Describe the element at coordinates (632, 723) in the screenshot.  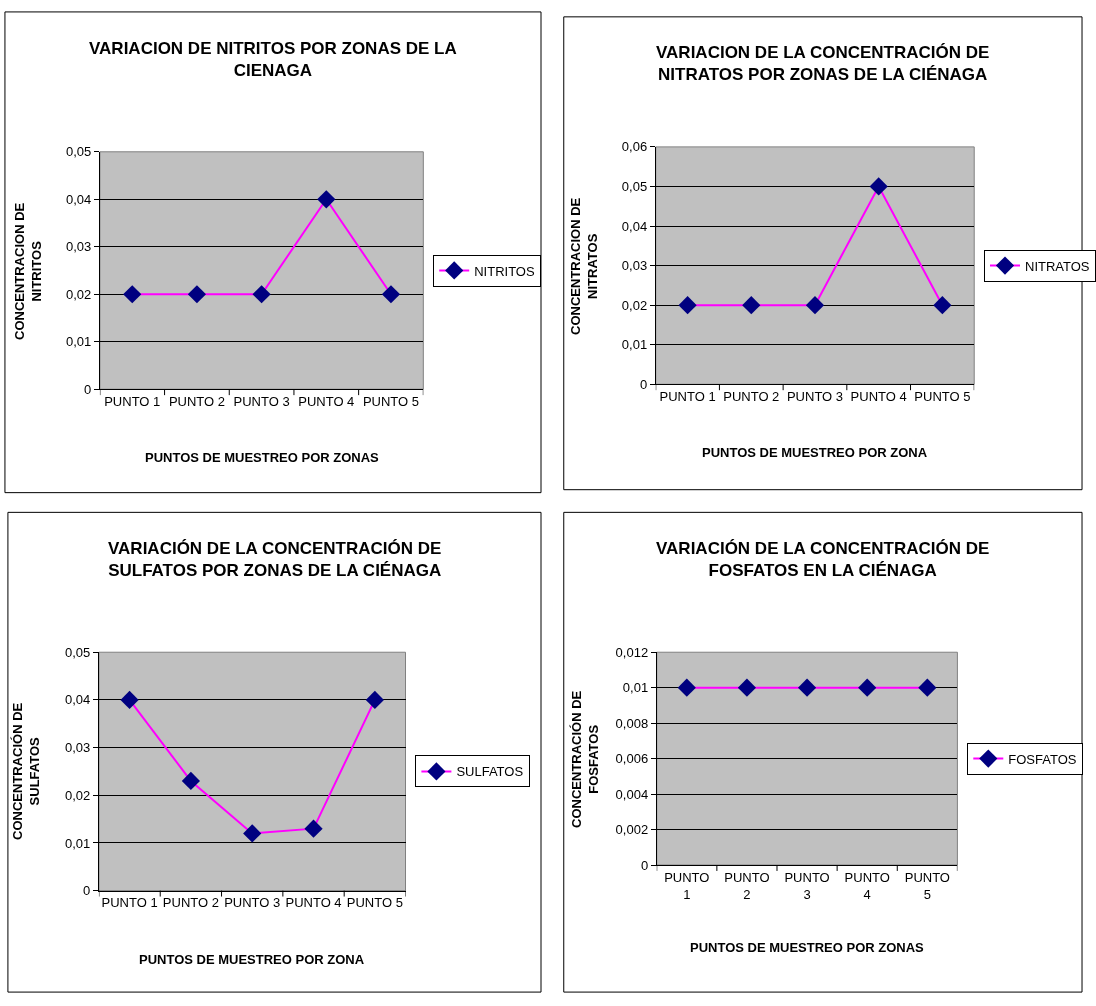
I see `y-tick-label: 0,008` at that location.